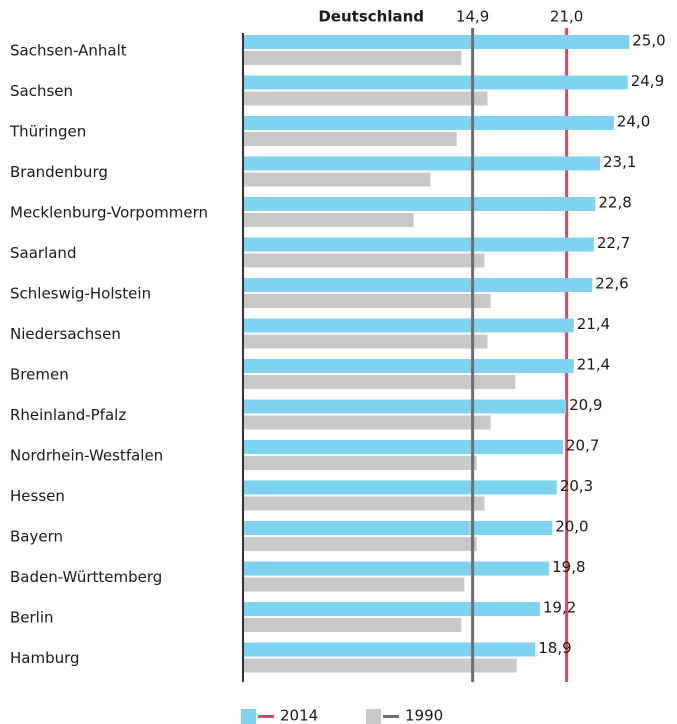 Image resolution: width=677 pixels, height=724 pixels. I want to click on legend-label: 2014, so click(299, 715).